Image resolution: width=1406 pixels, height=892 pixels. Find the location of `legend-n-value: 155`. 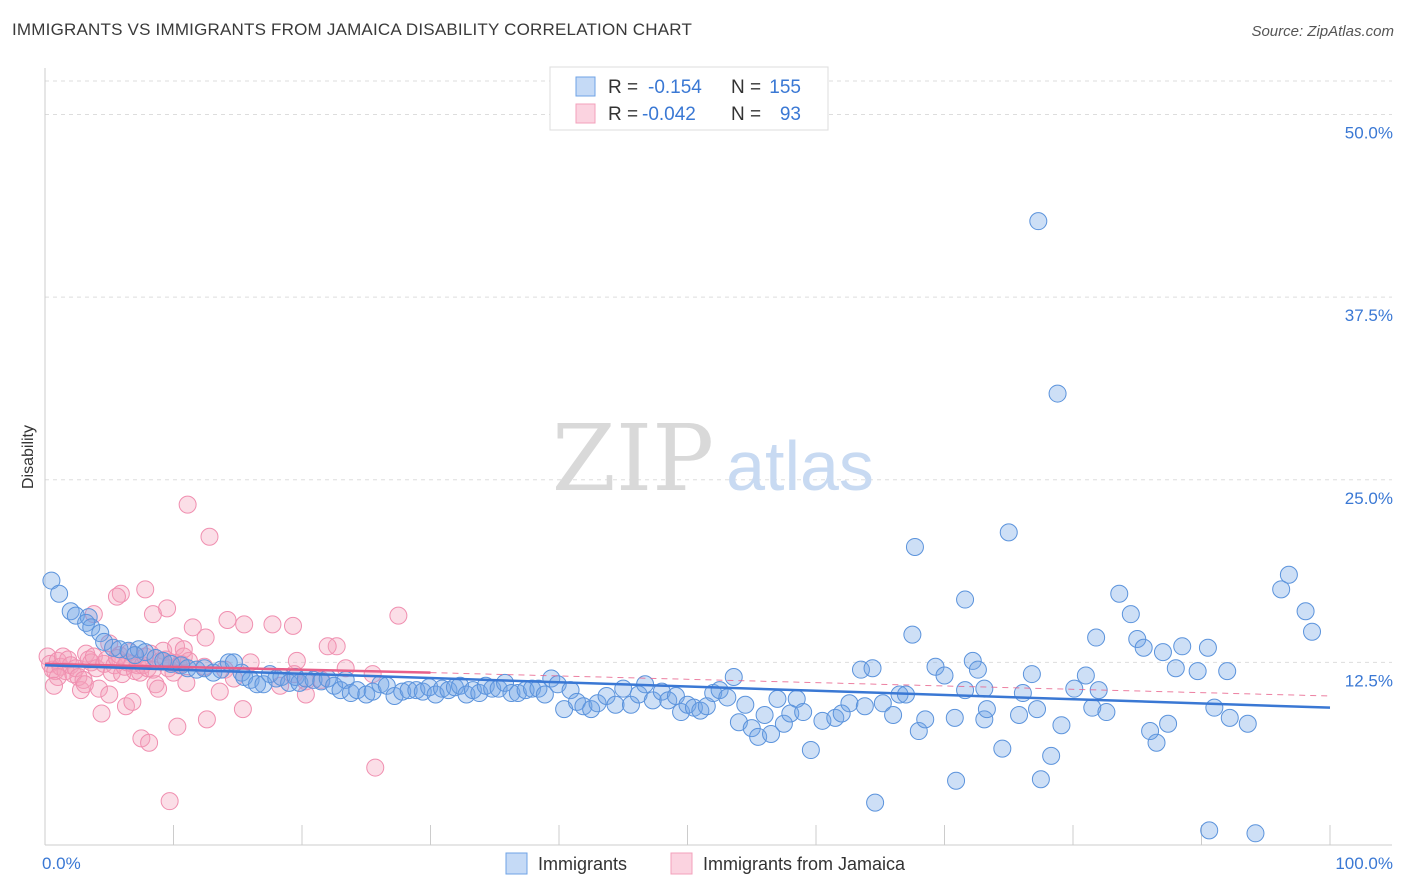

legend-n-value: 155 is located at coordinates (785, 87).